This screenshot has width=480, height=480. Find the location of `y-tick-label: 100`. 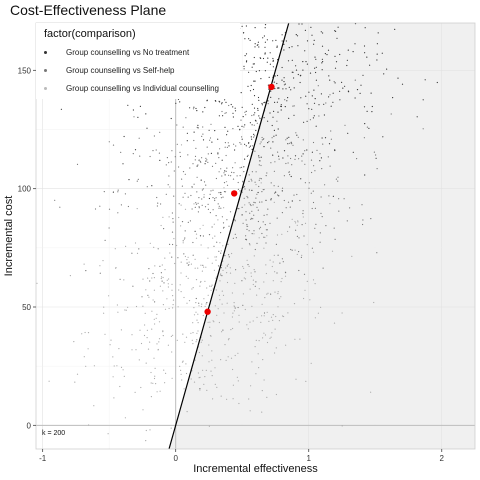

y-tick-label: 100 is located at coordinates (25, 189).